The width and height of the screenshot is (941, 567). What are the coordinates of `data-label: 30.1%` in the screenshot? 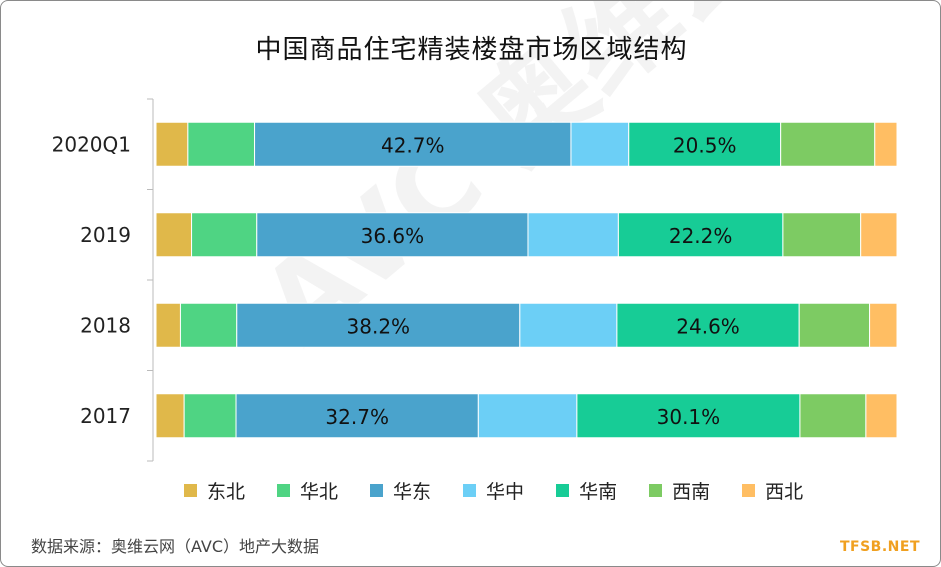 It's located at (689, 417).